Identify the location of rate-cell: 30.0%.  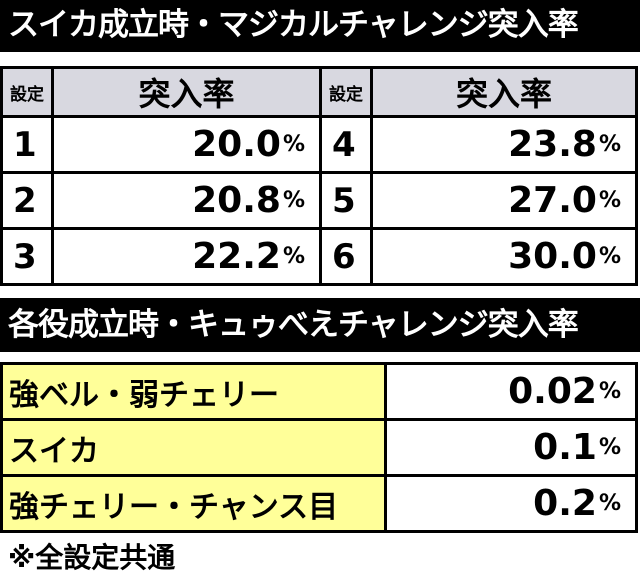
(504, 256).